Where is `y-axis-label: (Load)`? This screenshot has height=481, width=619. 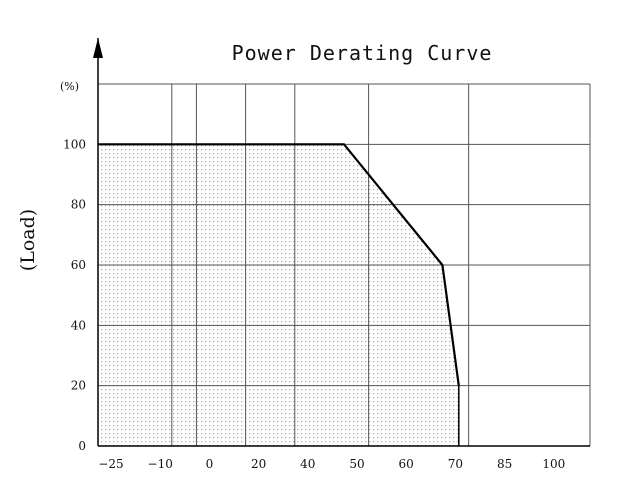
y-axis-label: (Load) is located at coordinates (28, 240).